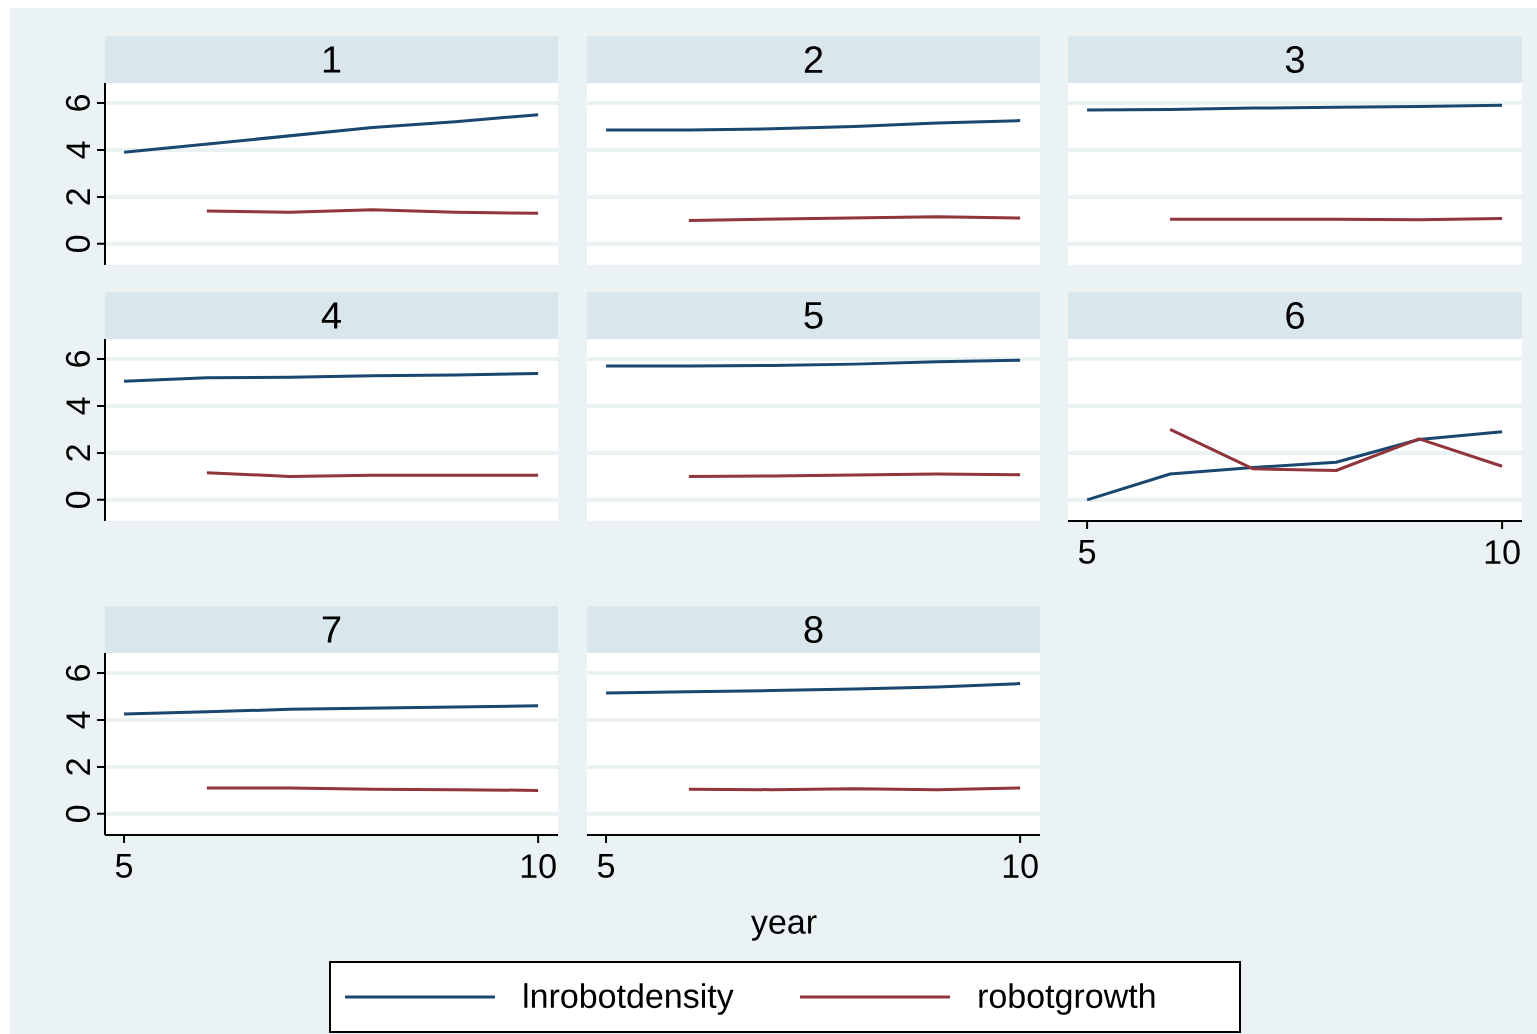  I want to click on chart-title: 3, so click(1294, 59).